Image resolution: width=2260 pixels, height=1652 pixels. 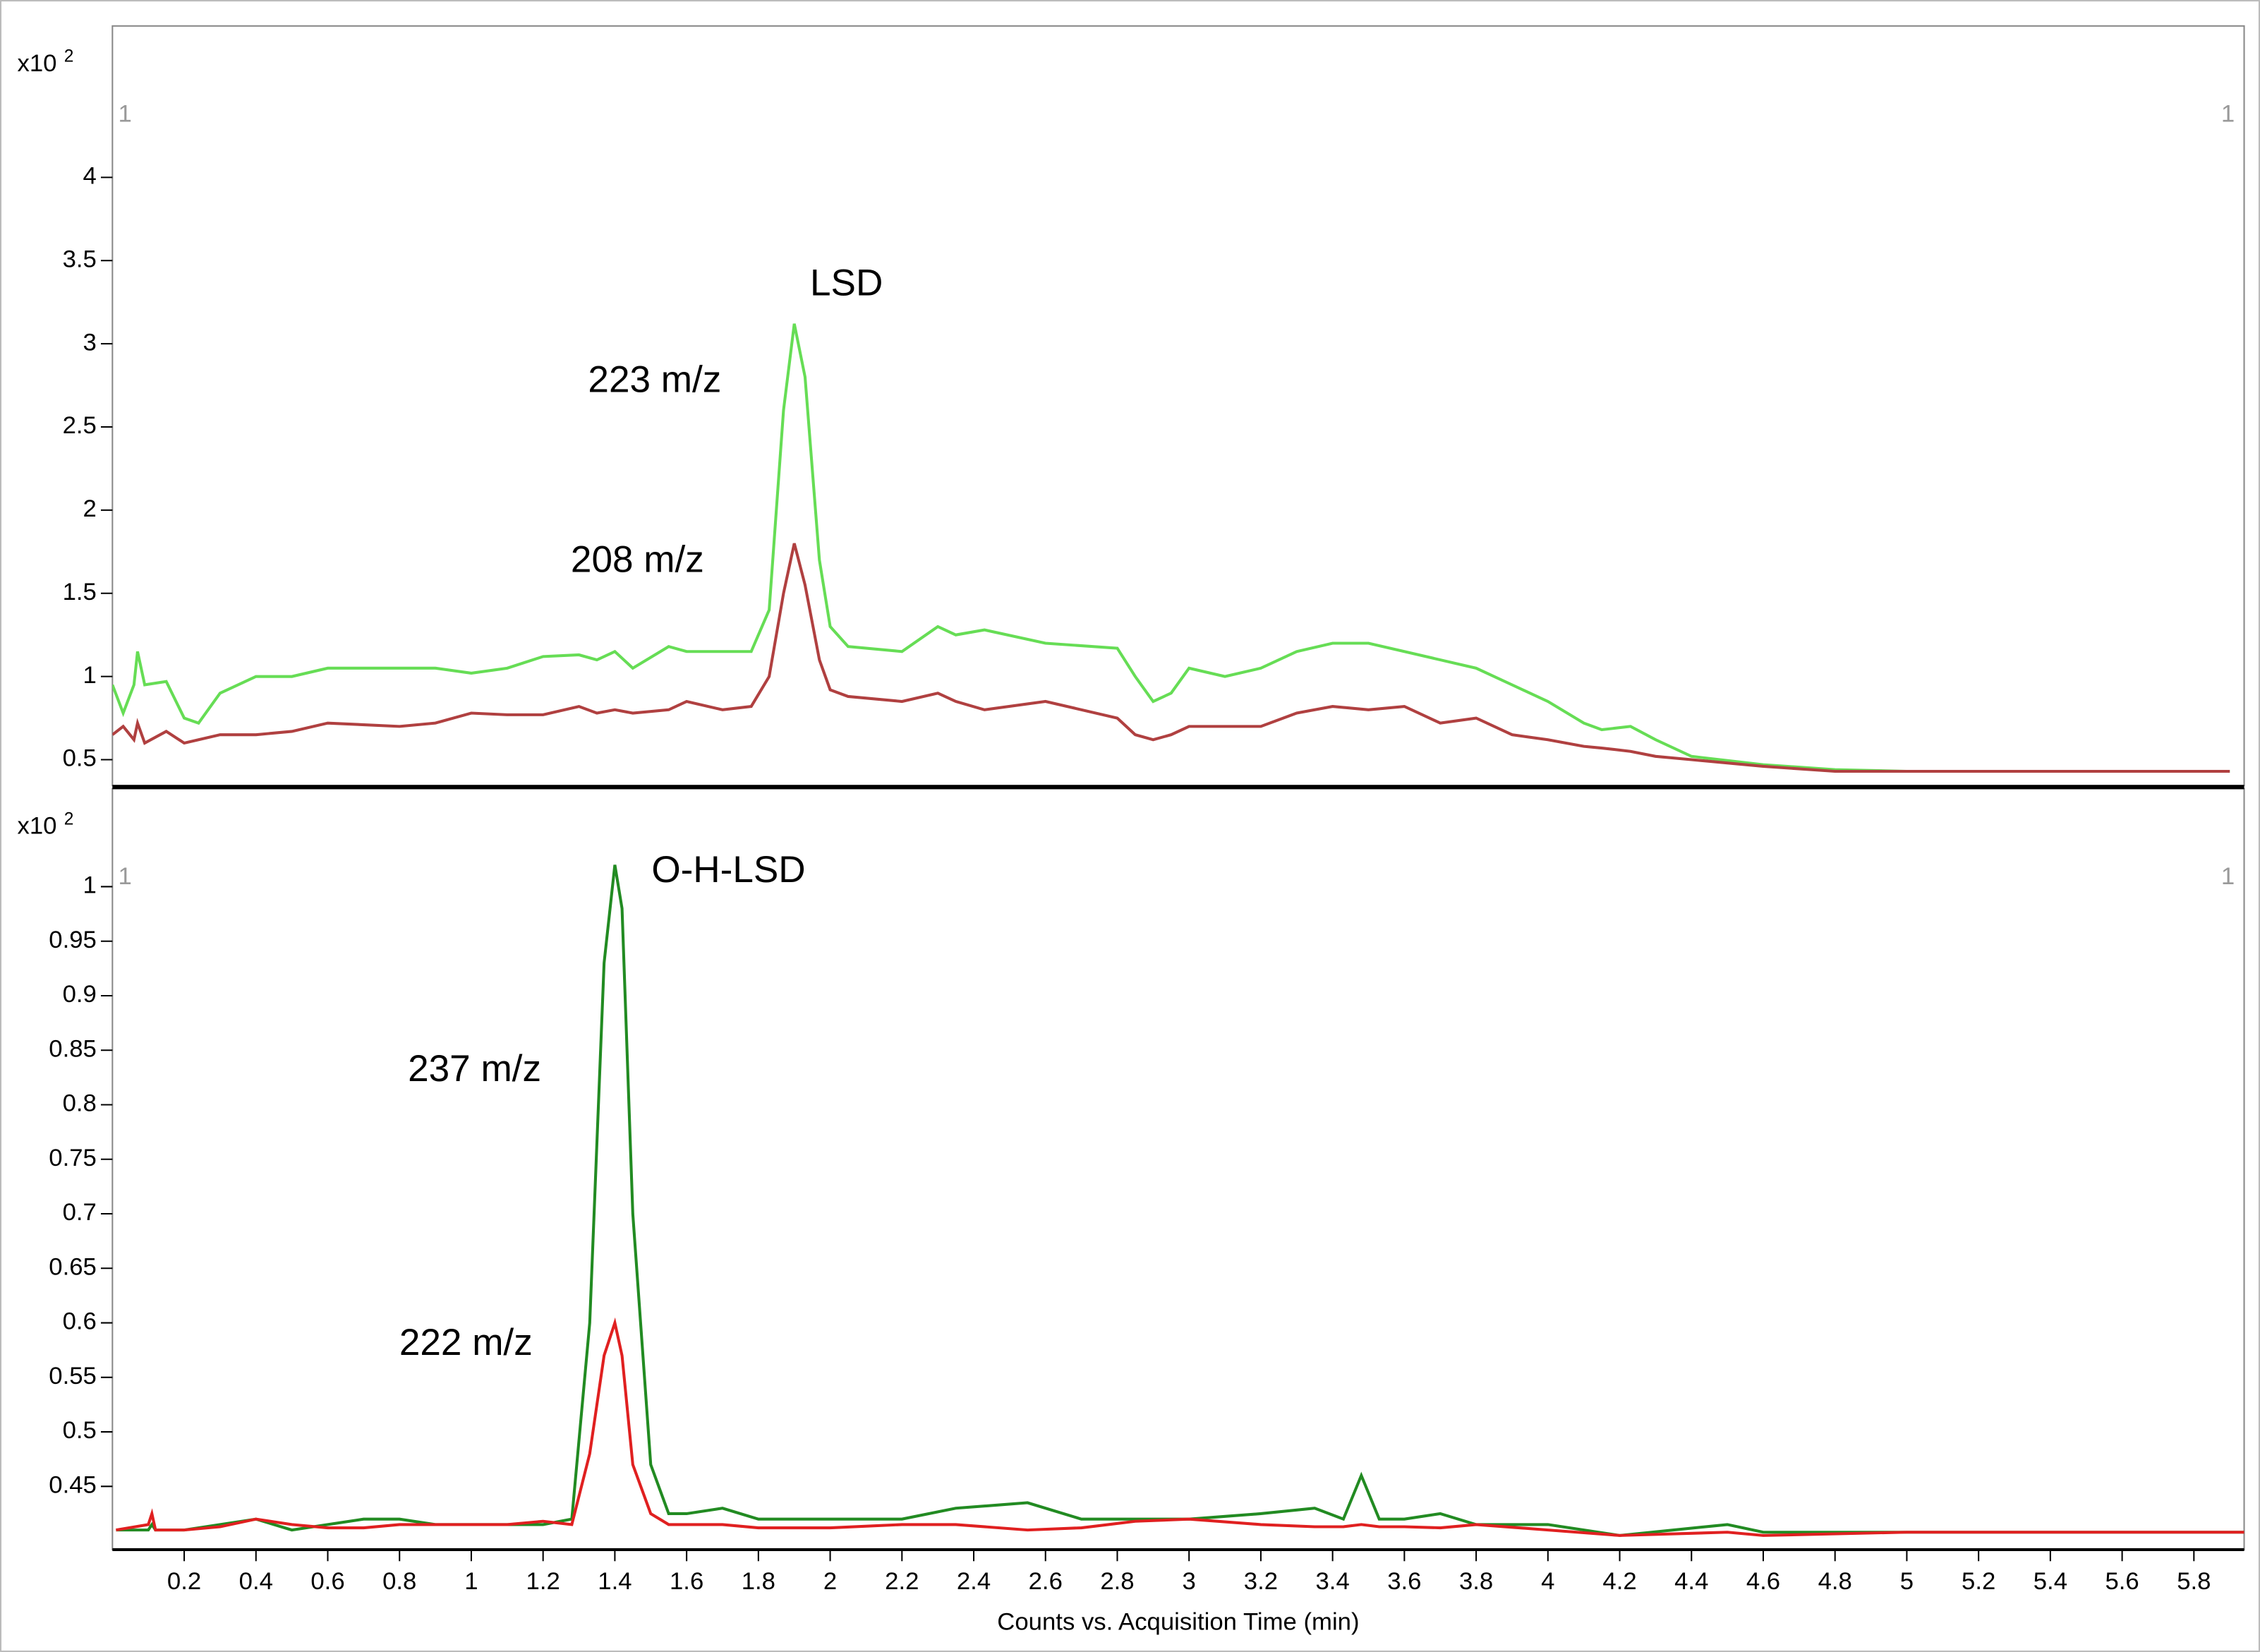 I want to click on x-axis-label: Counts vs. Acquisition Time (min), so click(x=1178, y=1621).